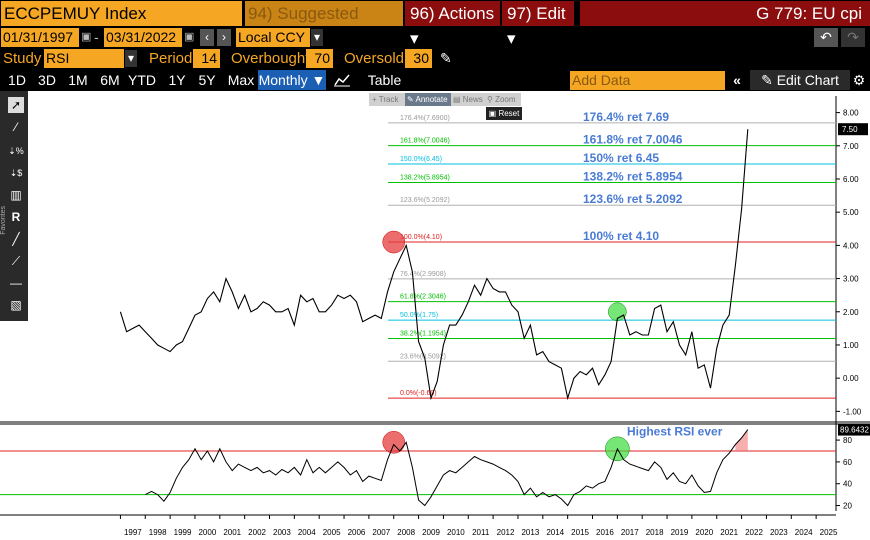 The image size is (870, 540). Describe the element at coordinates (851, 146) in the screenshot. I see `y-tick-label: 7.00` at that location.